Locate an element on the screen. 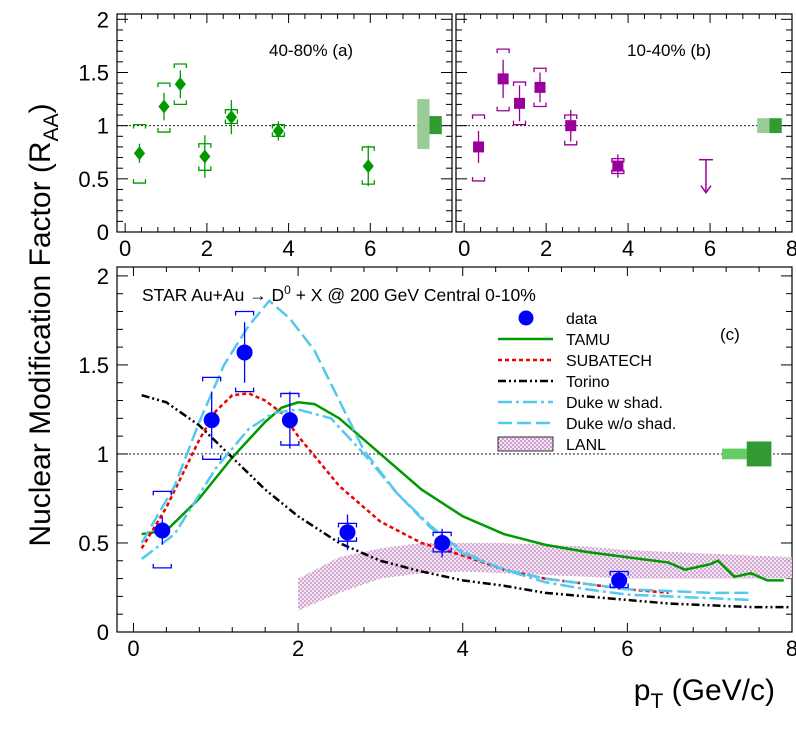  legend-label: data is located at coordinates (581, 319).